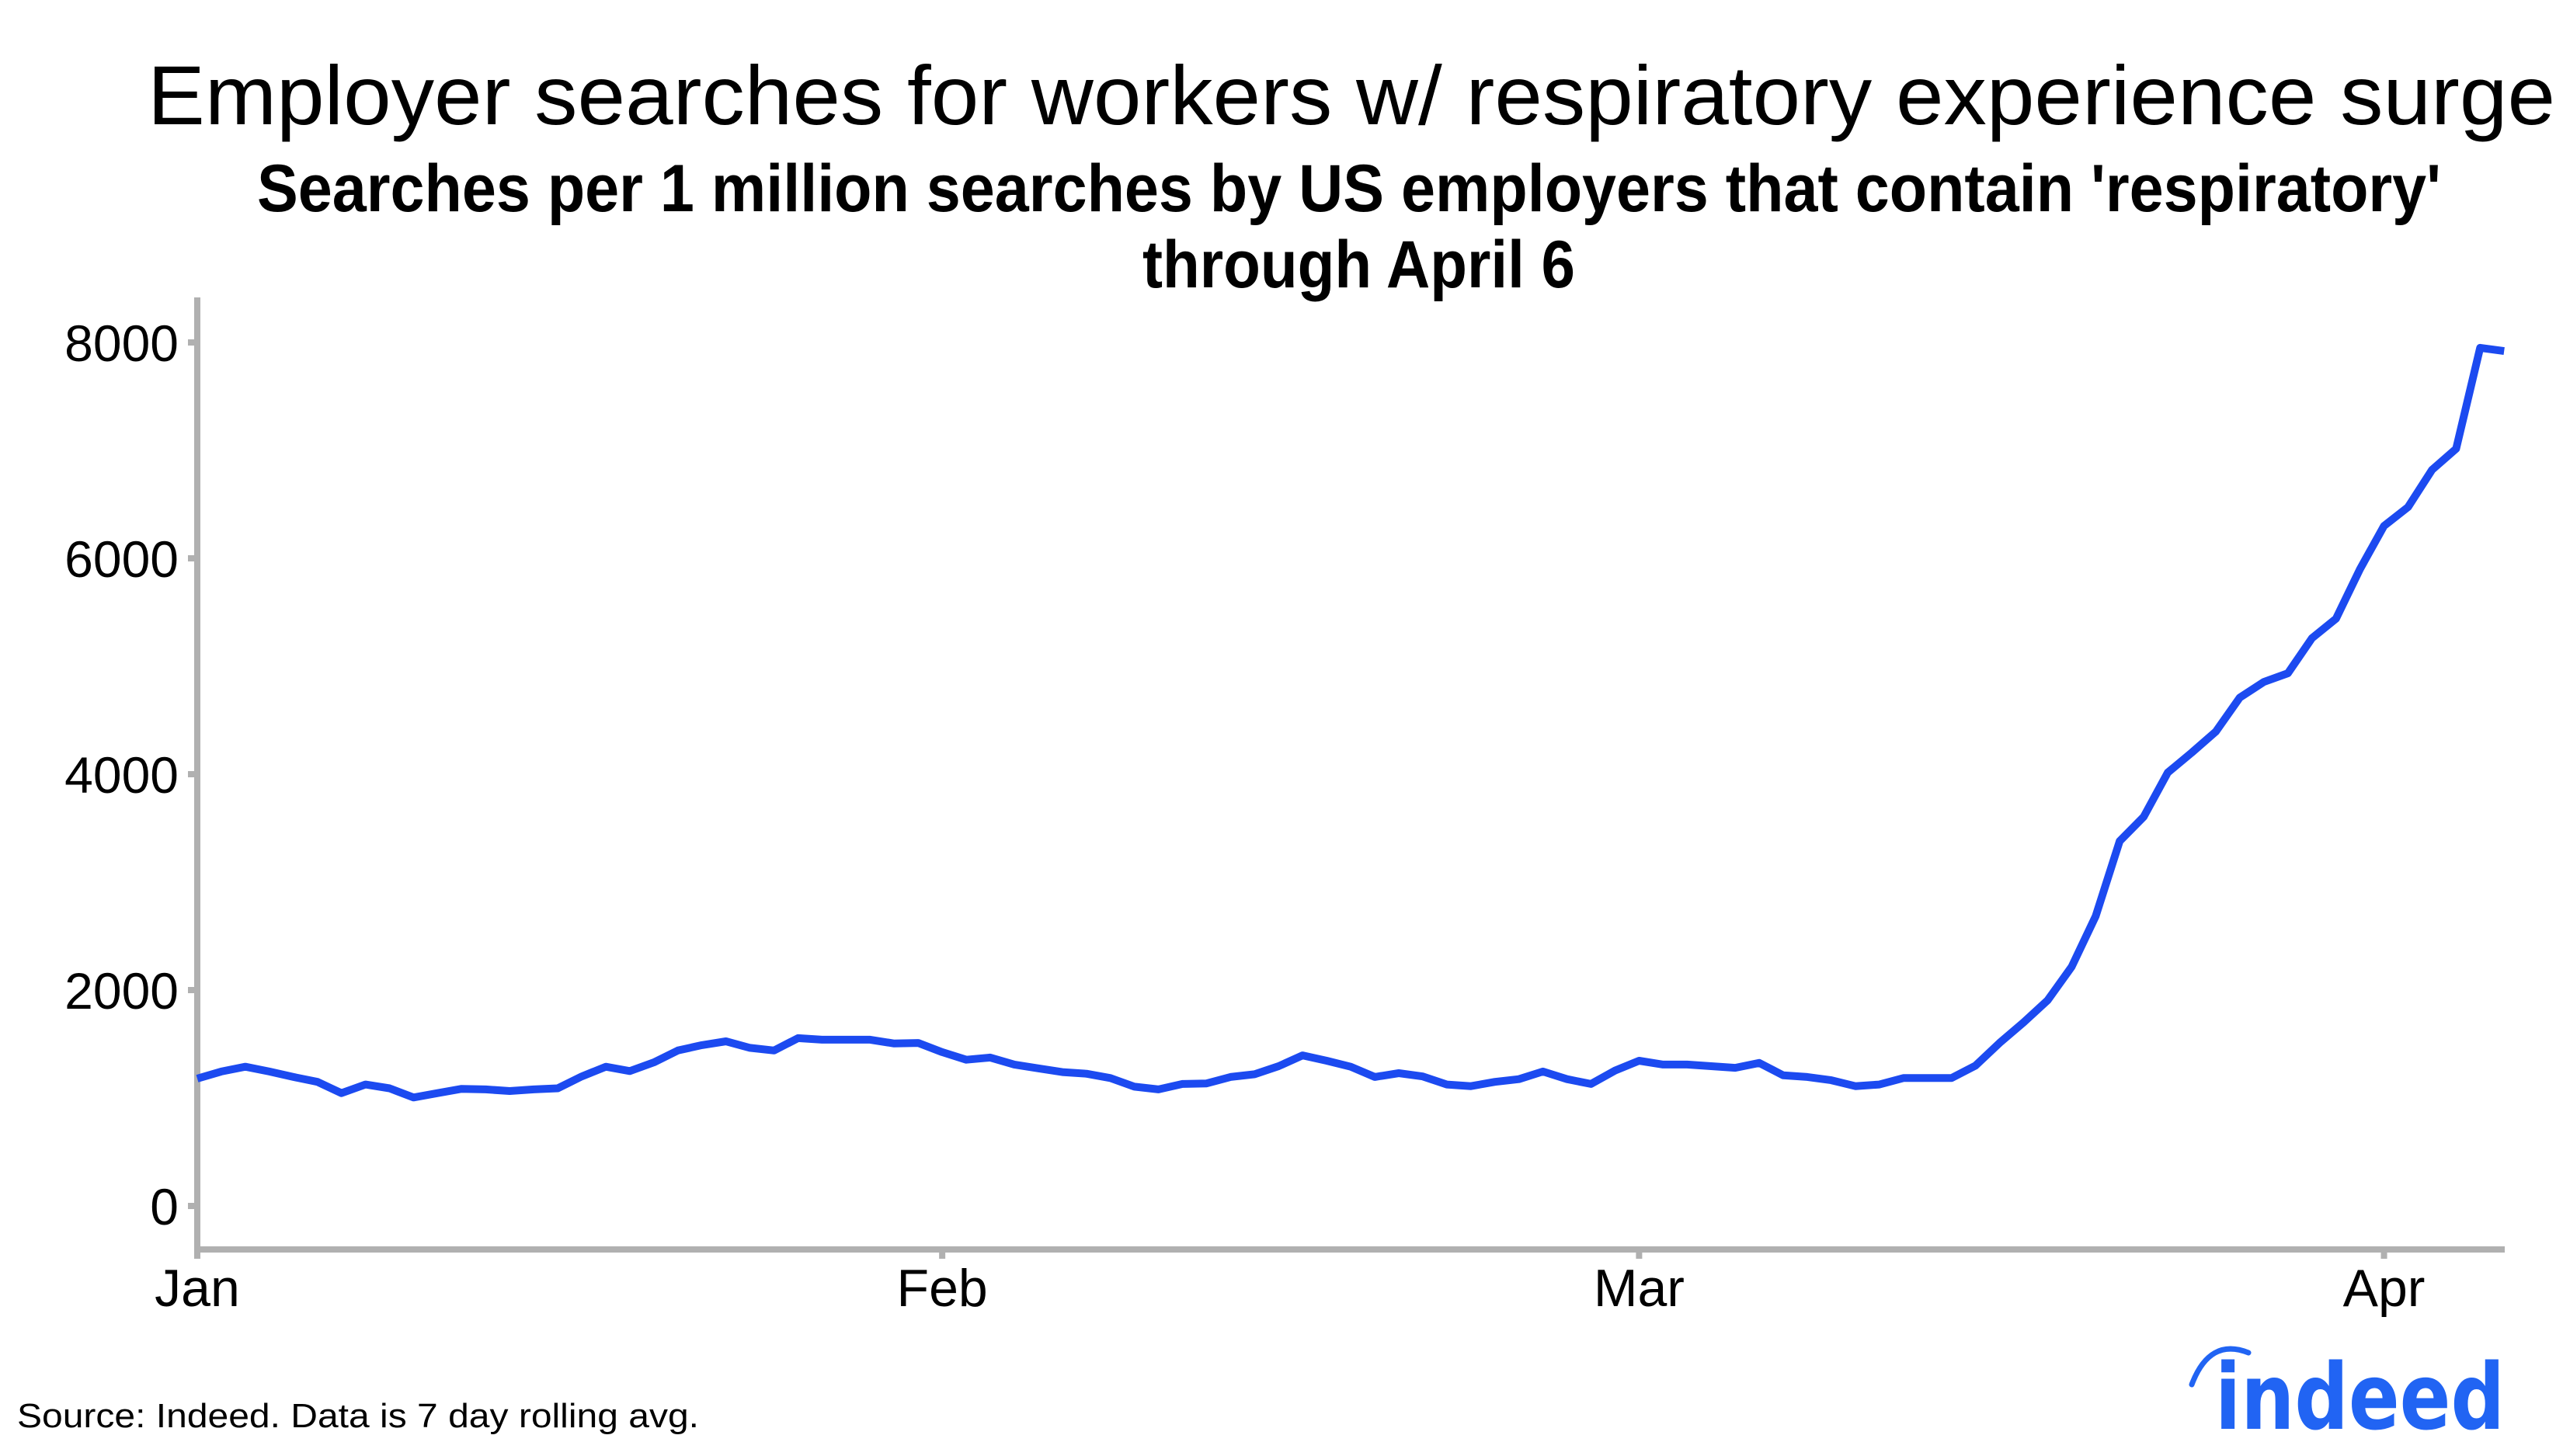  I want to click on y-tick-label: 6000, so click(121, 559).